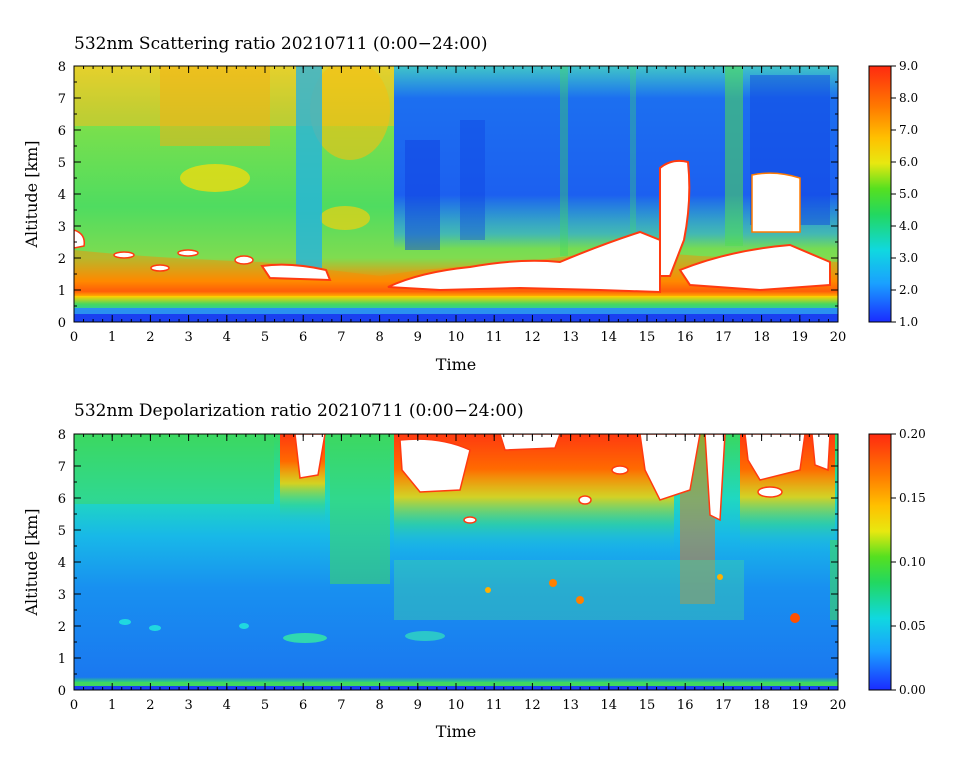 This screenshot has width=960, height=770. I want to click on depolarization-x-label: Time, so click(456, 731).